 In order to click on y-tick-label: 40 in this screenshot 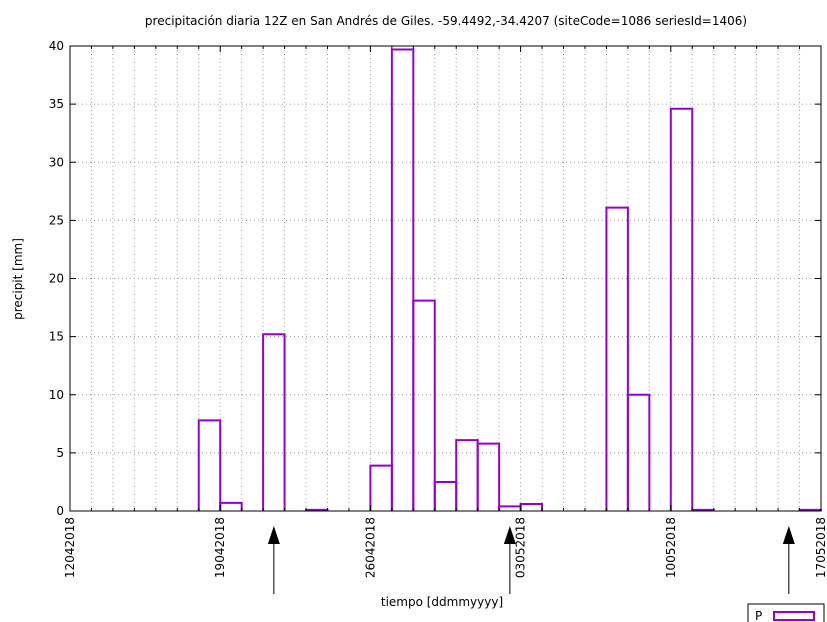, I will do `click(56, 46)`.